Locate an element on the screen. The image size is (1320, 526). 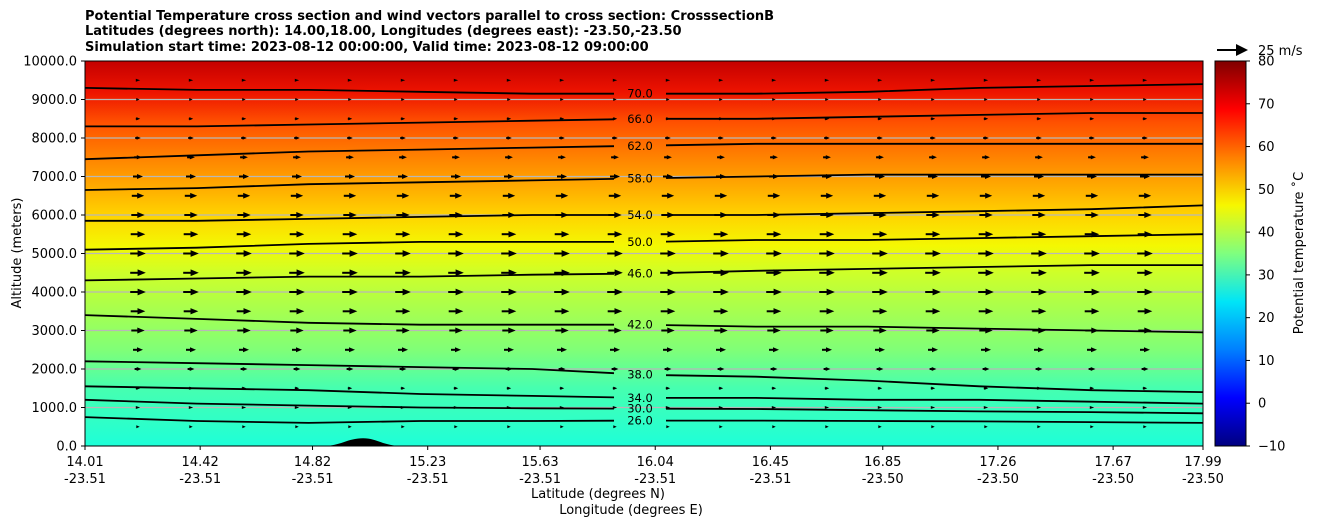
x-tick-label-lat: 14.82 is located at coordinates (312, 462).